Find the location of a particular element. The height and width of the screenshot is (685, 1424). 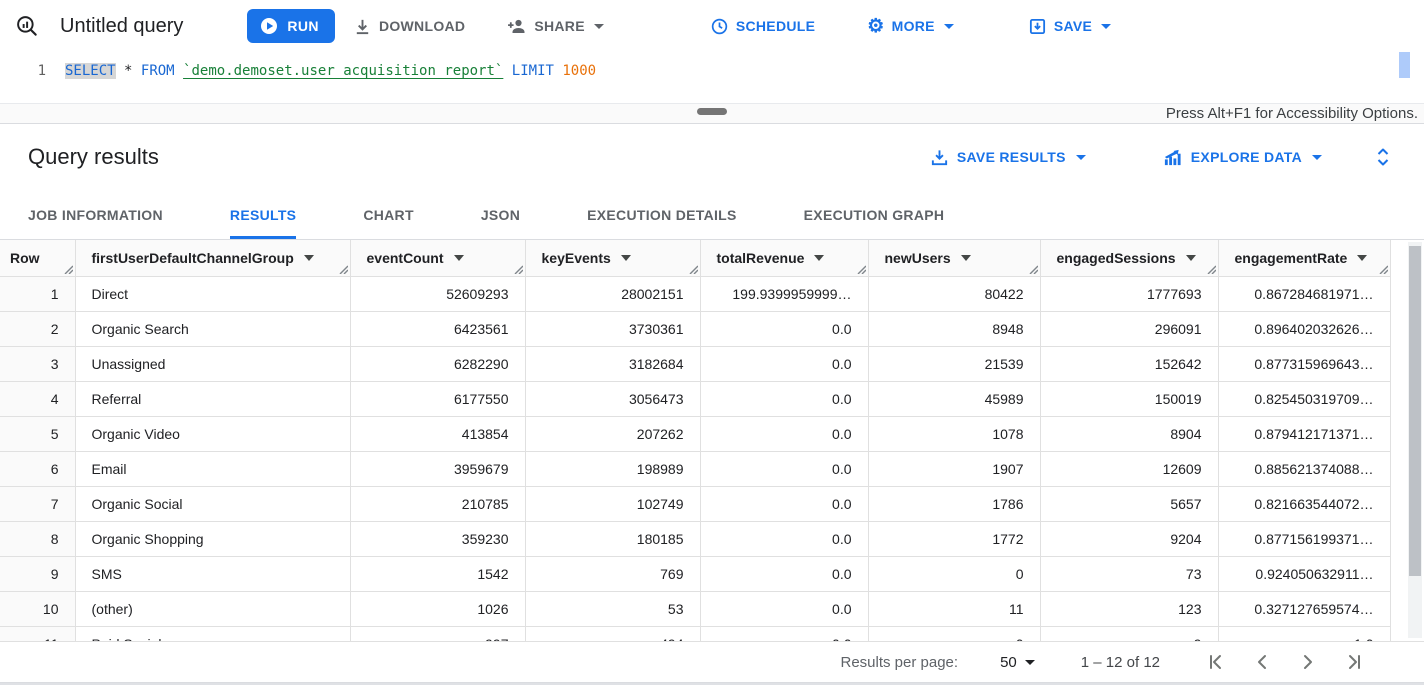

play-circle-icon is located at coordinates (269, 26).